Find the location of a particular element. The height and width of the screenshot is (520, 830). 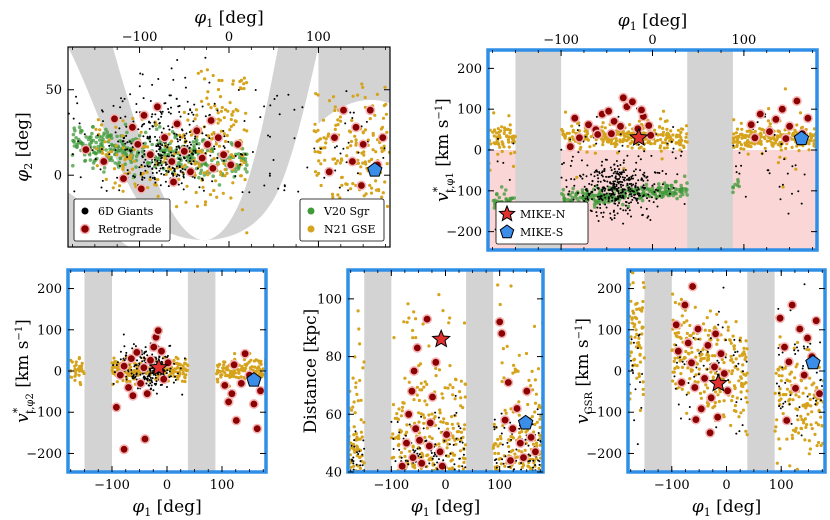

y-axis-label: φ2 [deg] is located at coordinates (24, 146).